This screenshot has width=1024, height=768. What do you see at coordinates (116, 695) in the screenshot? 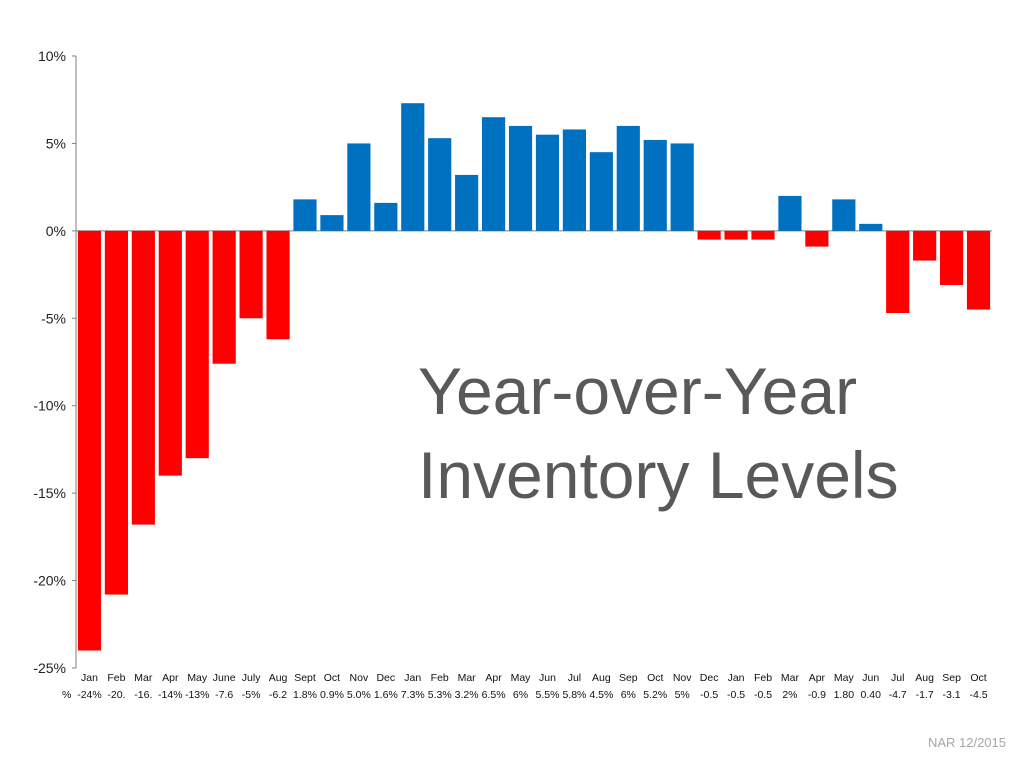
I see `value-label: -20.` at bounding box center [116, 695].